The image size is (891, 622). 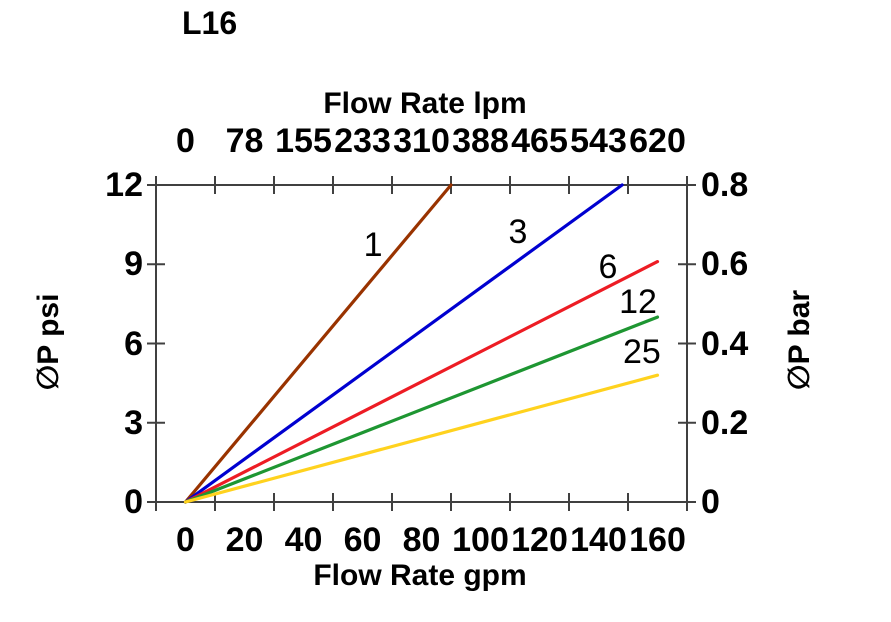 I want to click on right-tick-label: 0.2, so click(x=725, y=422).